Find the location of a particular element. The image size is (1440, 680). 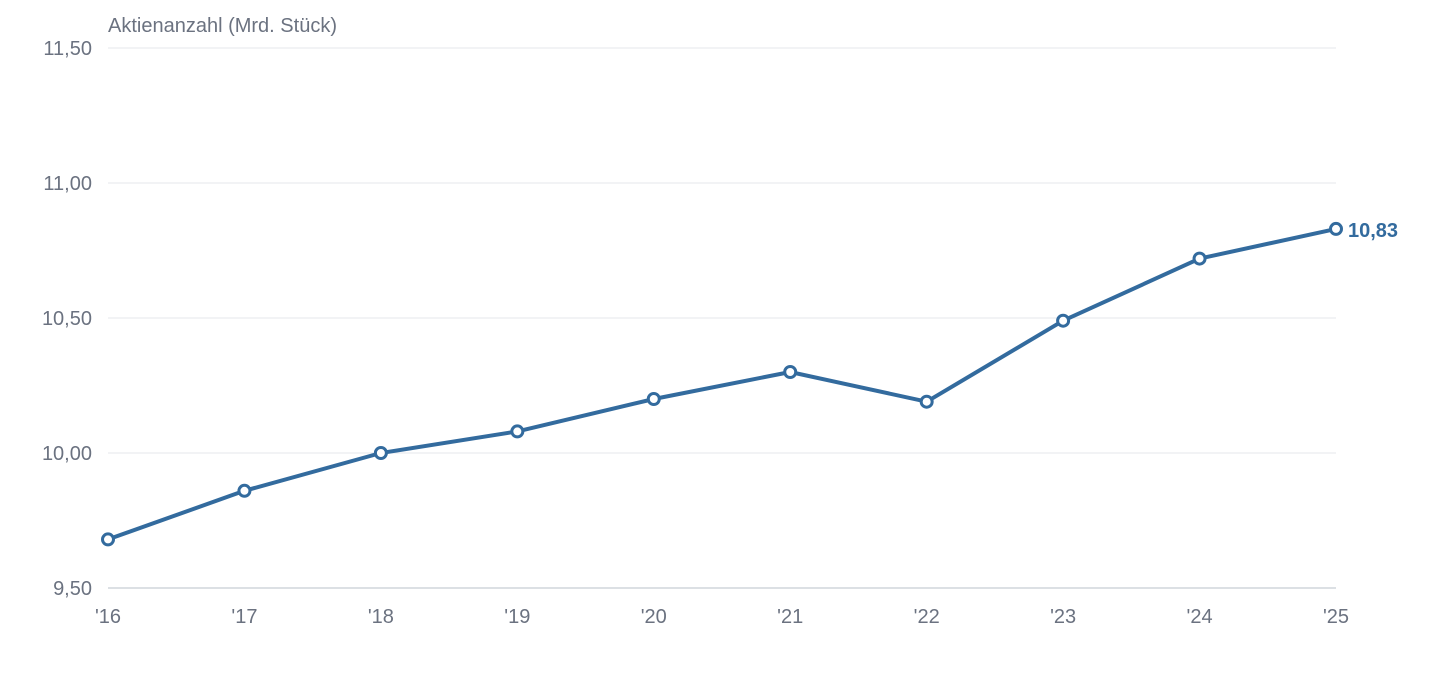

x-axis-ticks: '16 '17 '18 '19 '20 '21 '22 '23 '24 '25 is located at coordinates (722, 617).